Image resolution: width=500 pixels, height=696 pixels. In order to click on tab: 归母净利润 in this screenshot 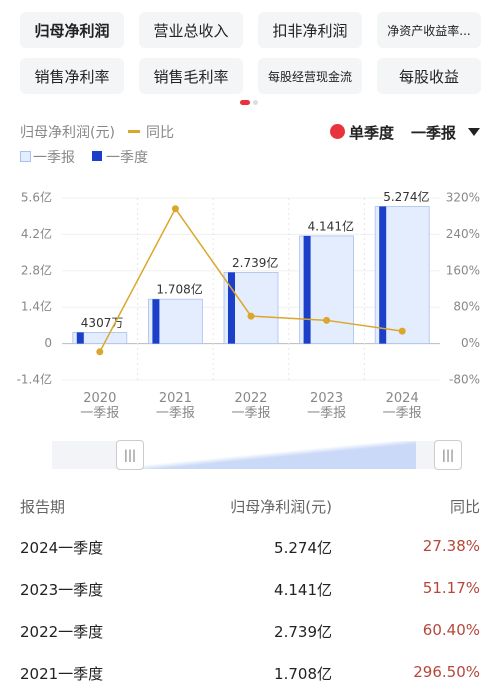, I will do `click(72, 30)`.